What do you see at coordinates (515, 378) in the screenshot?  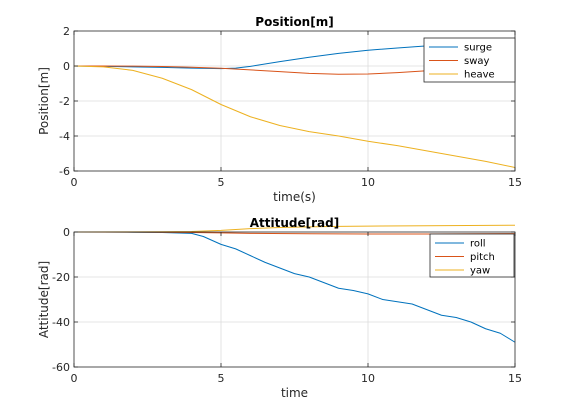 I see `chart-2-x-tick-label-3: 15` at bounding box center [515, 378].